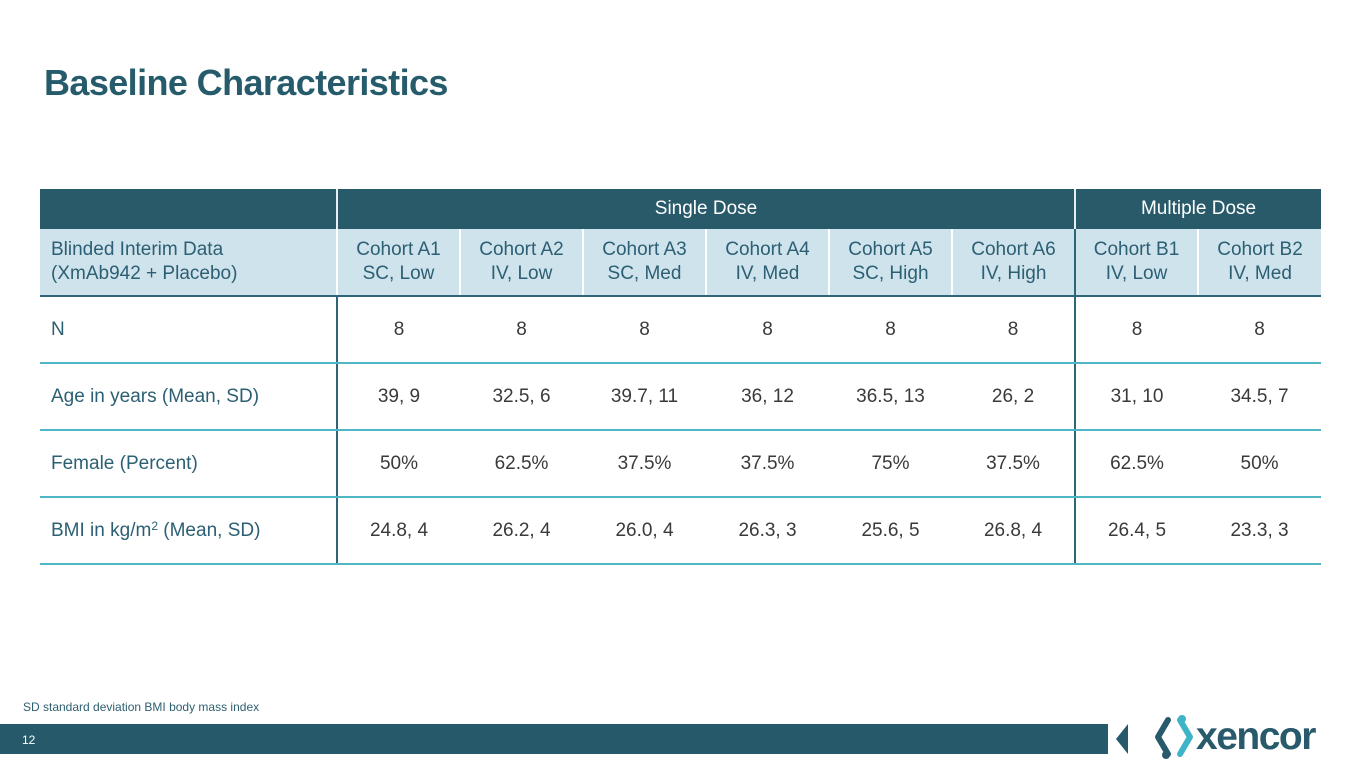 The image size is (1365, 768). I want to click on column-header-a2: Cohort A2 IV, Low, so click(522, 263).